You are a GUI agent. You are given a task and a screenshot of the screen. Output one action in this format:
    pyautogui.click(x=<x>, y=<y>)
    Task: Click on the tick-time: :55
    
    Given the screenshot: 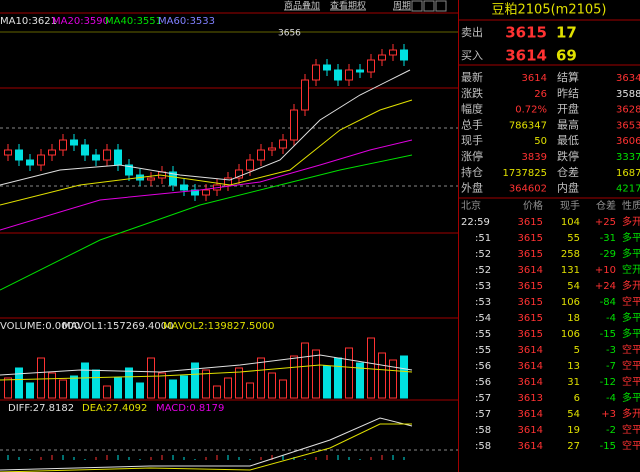 What is the action you would take?
    pyautogui.click(x=483, y=334)
    